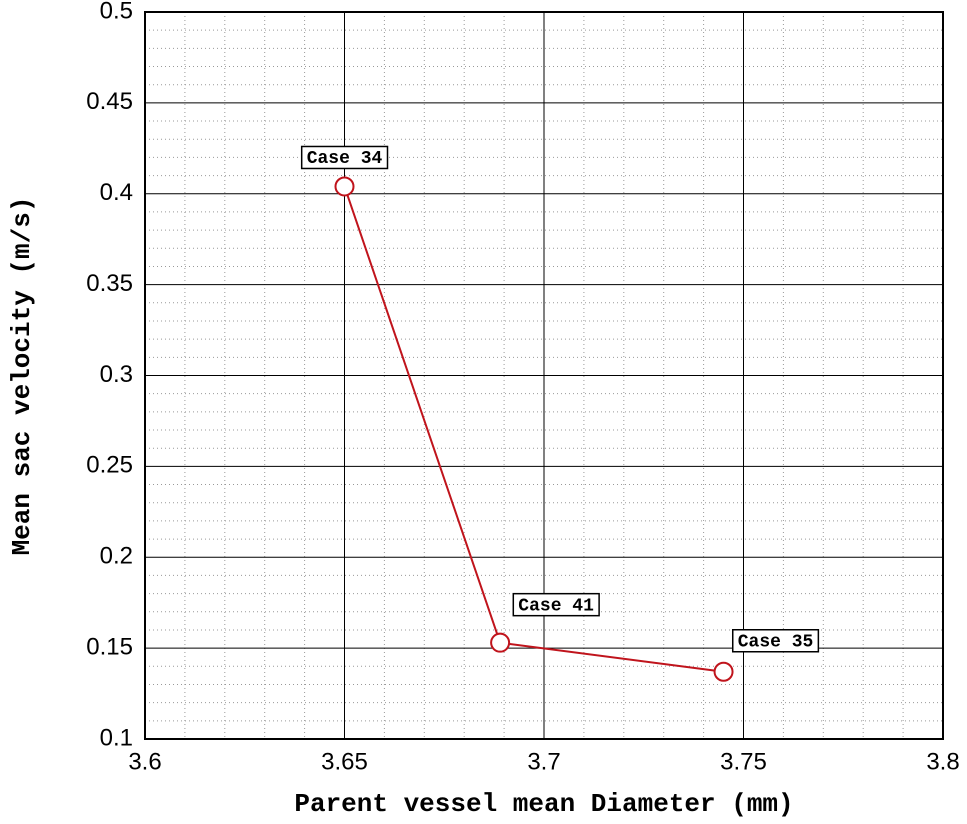 Image resolution: width=967 pixels, height=824 pixels. What do you see at coordinates (116, 374) in the screenshot?
I see `y-tick-label: 0.3` at bounding box center [116, 374].